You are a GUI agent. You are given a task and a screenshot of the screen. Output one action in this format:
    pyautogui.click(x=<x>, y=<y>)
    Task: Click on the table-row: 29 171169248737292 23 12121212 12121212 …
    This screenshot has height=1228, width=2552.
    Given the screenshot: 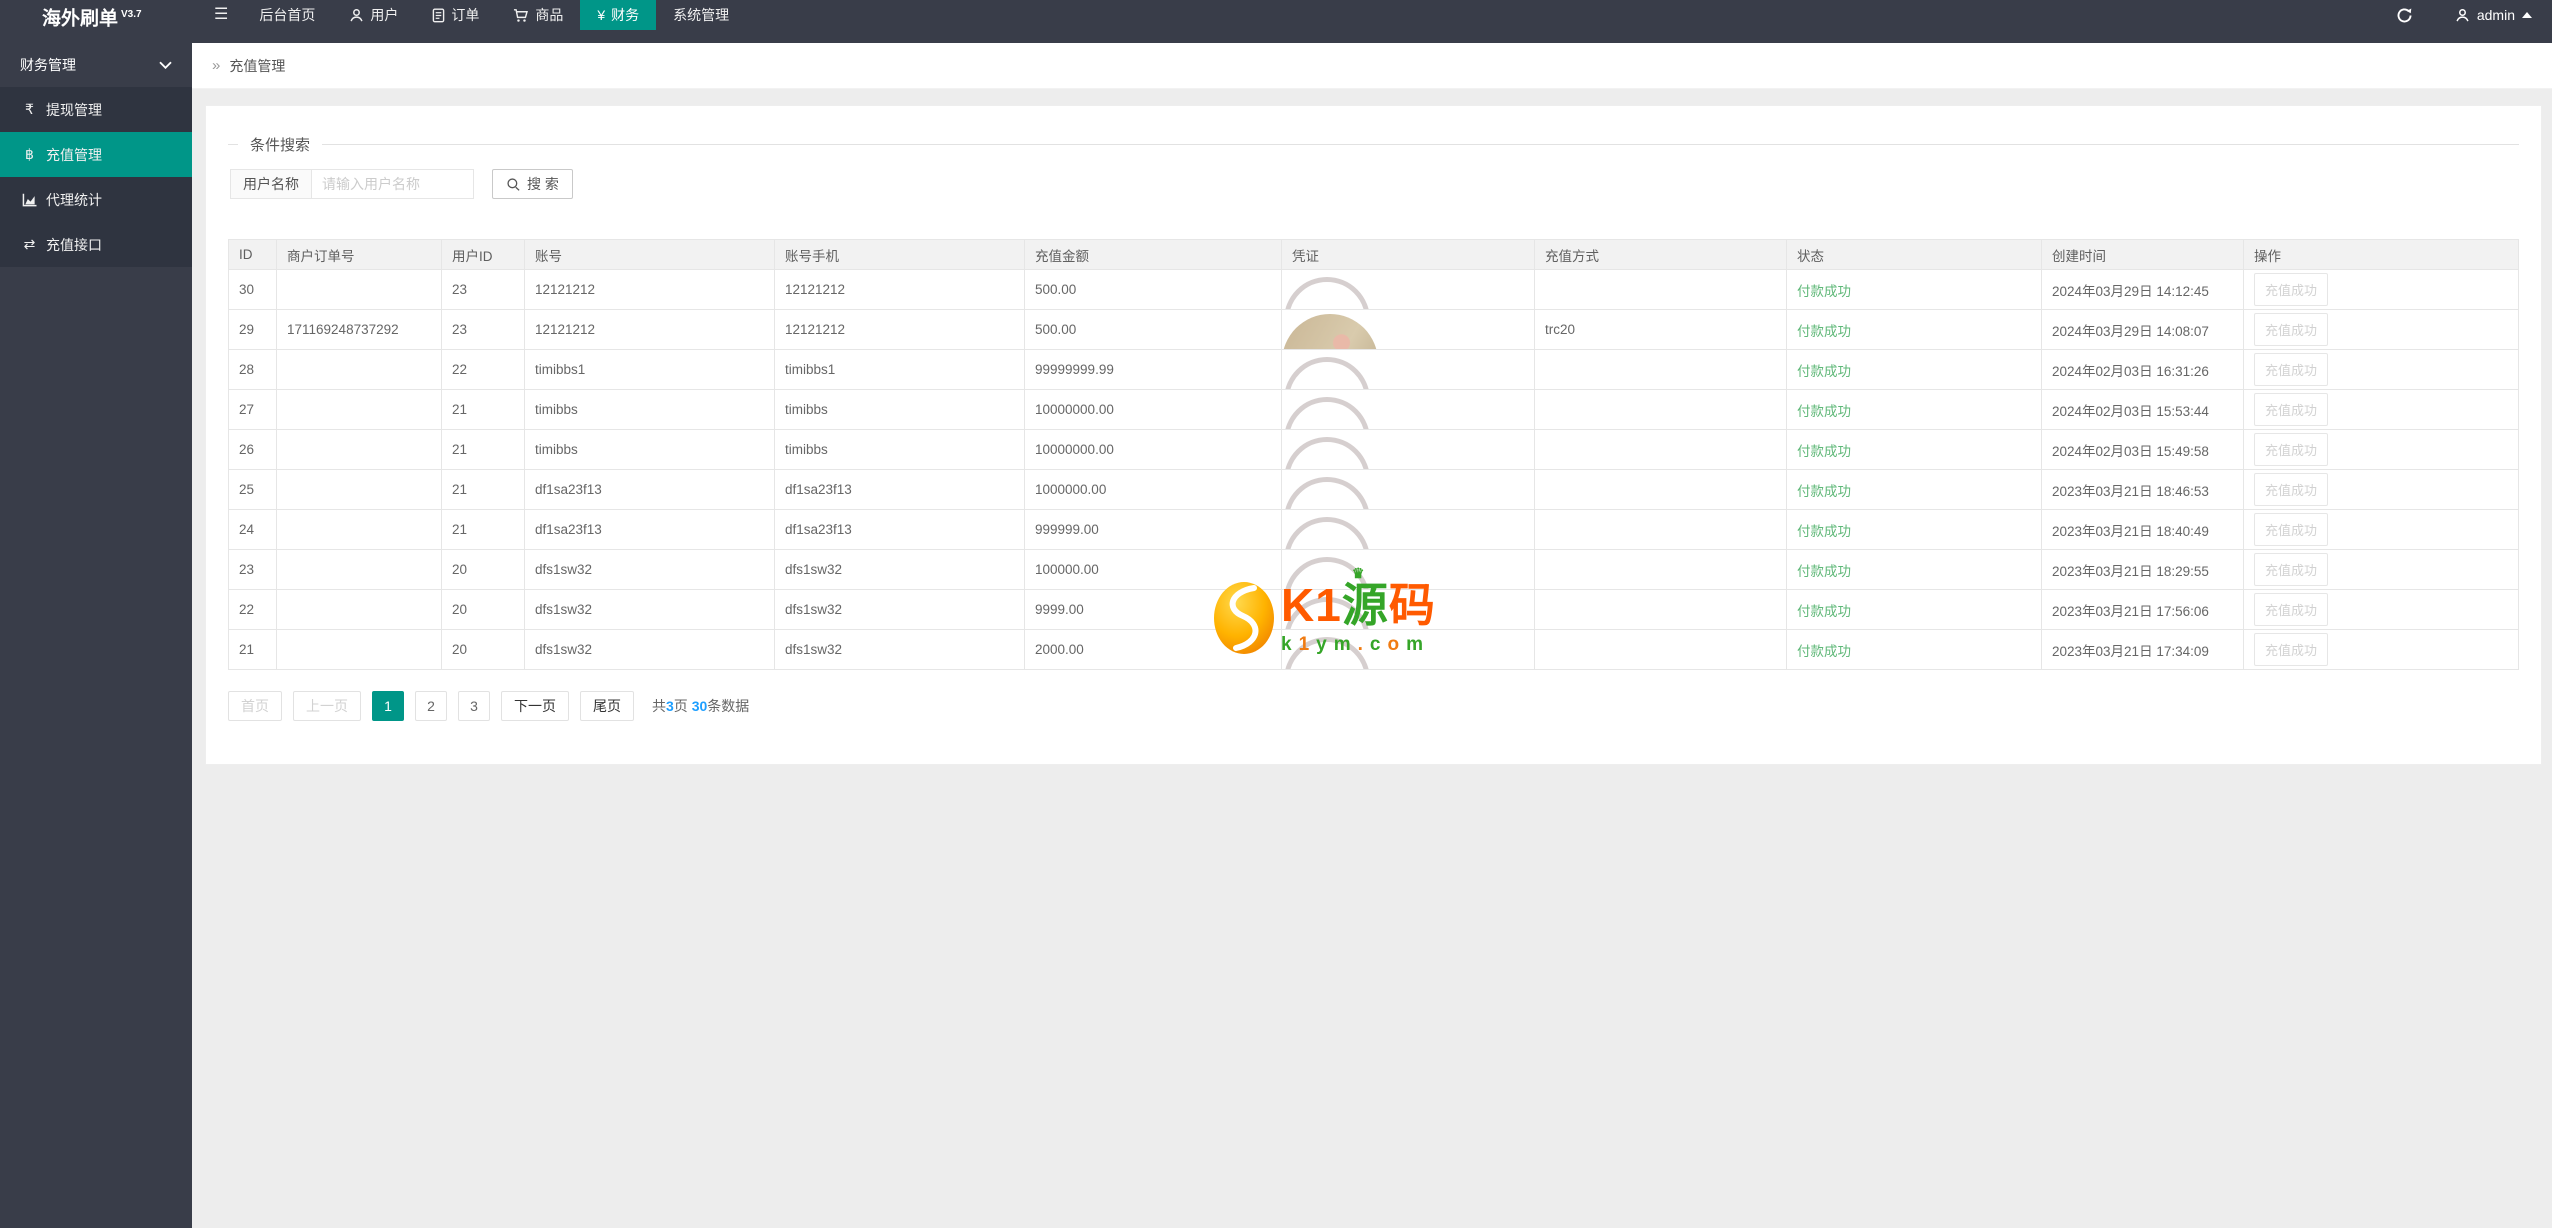 What is the action you would take?
    pyautogui.click(x=1373, y=329)
    